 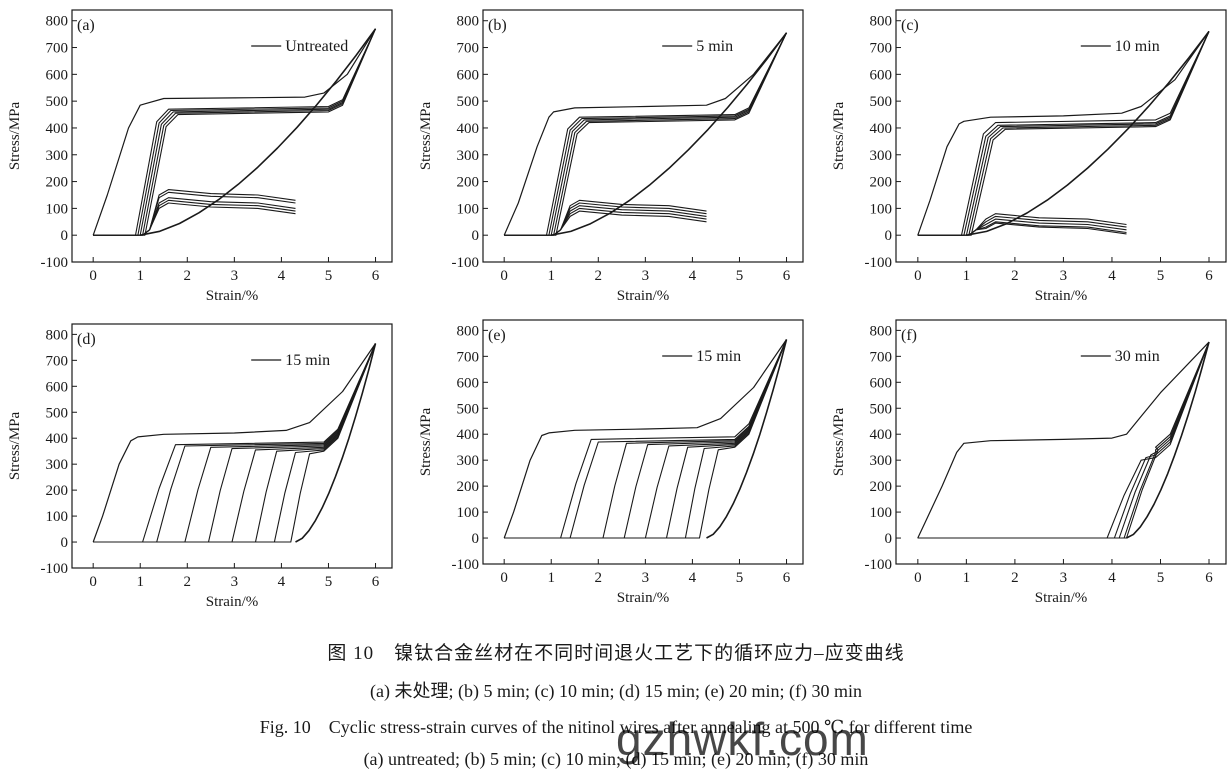 I want to click on panel-label: (f), so click(x=909, y=335).